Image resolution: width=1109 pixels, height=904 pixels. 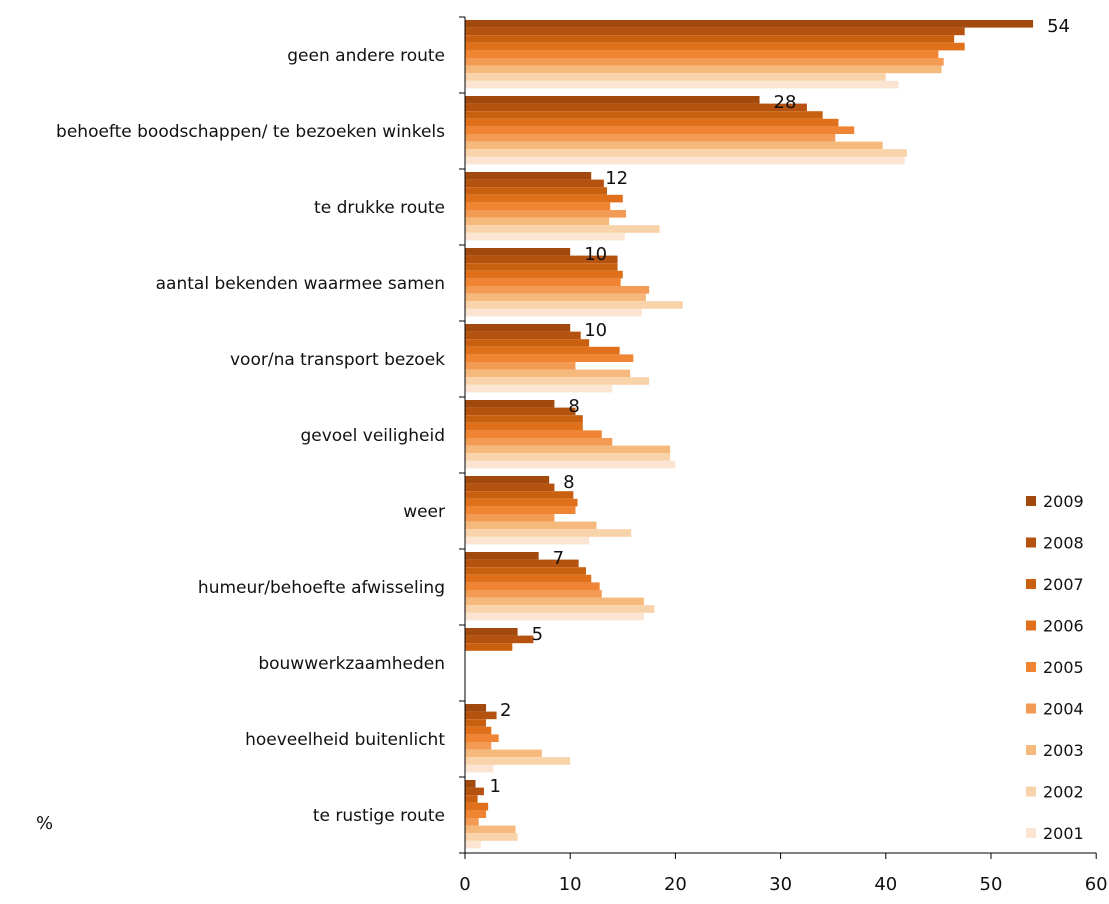 I want to click on data-label: 7, so click(x=558, y=558).